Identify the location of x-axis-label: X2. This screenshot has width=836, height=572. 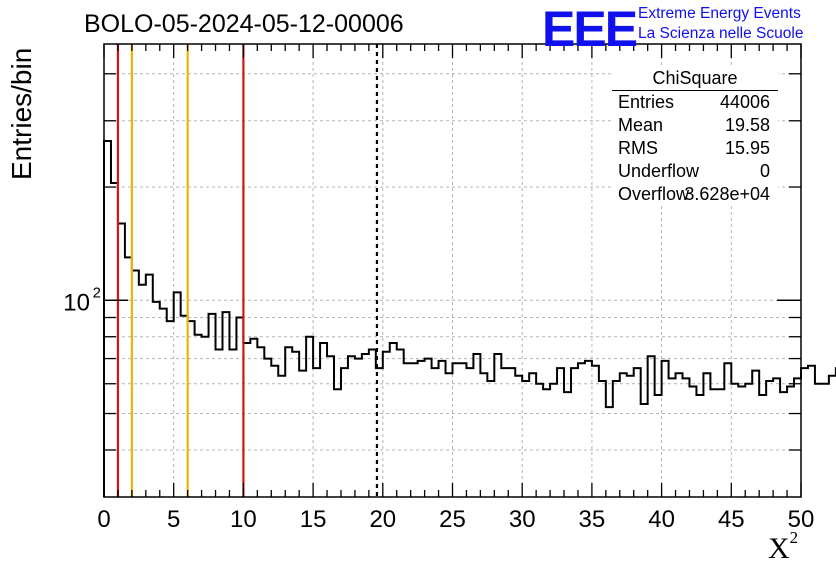
(783, 547).